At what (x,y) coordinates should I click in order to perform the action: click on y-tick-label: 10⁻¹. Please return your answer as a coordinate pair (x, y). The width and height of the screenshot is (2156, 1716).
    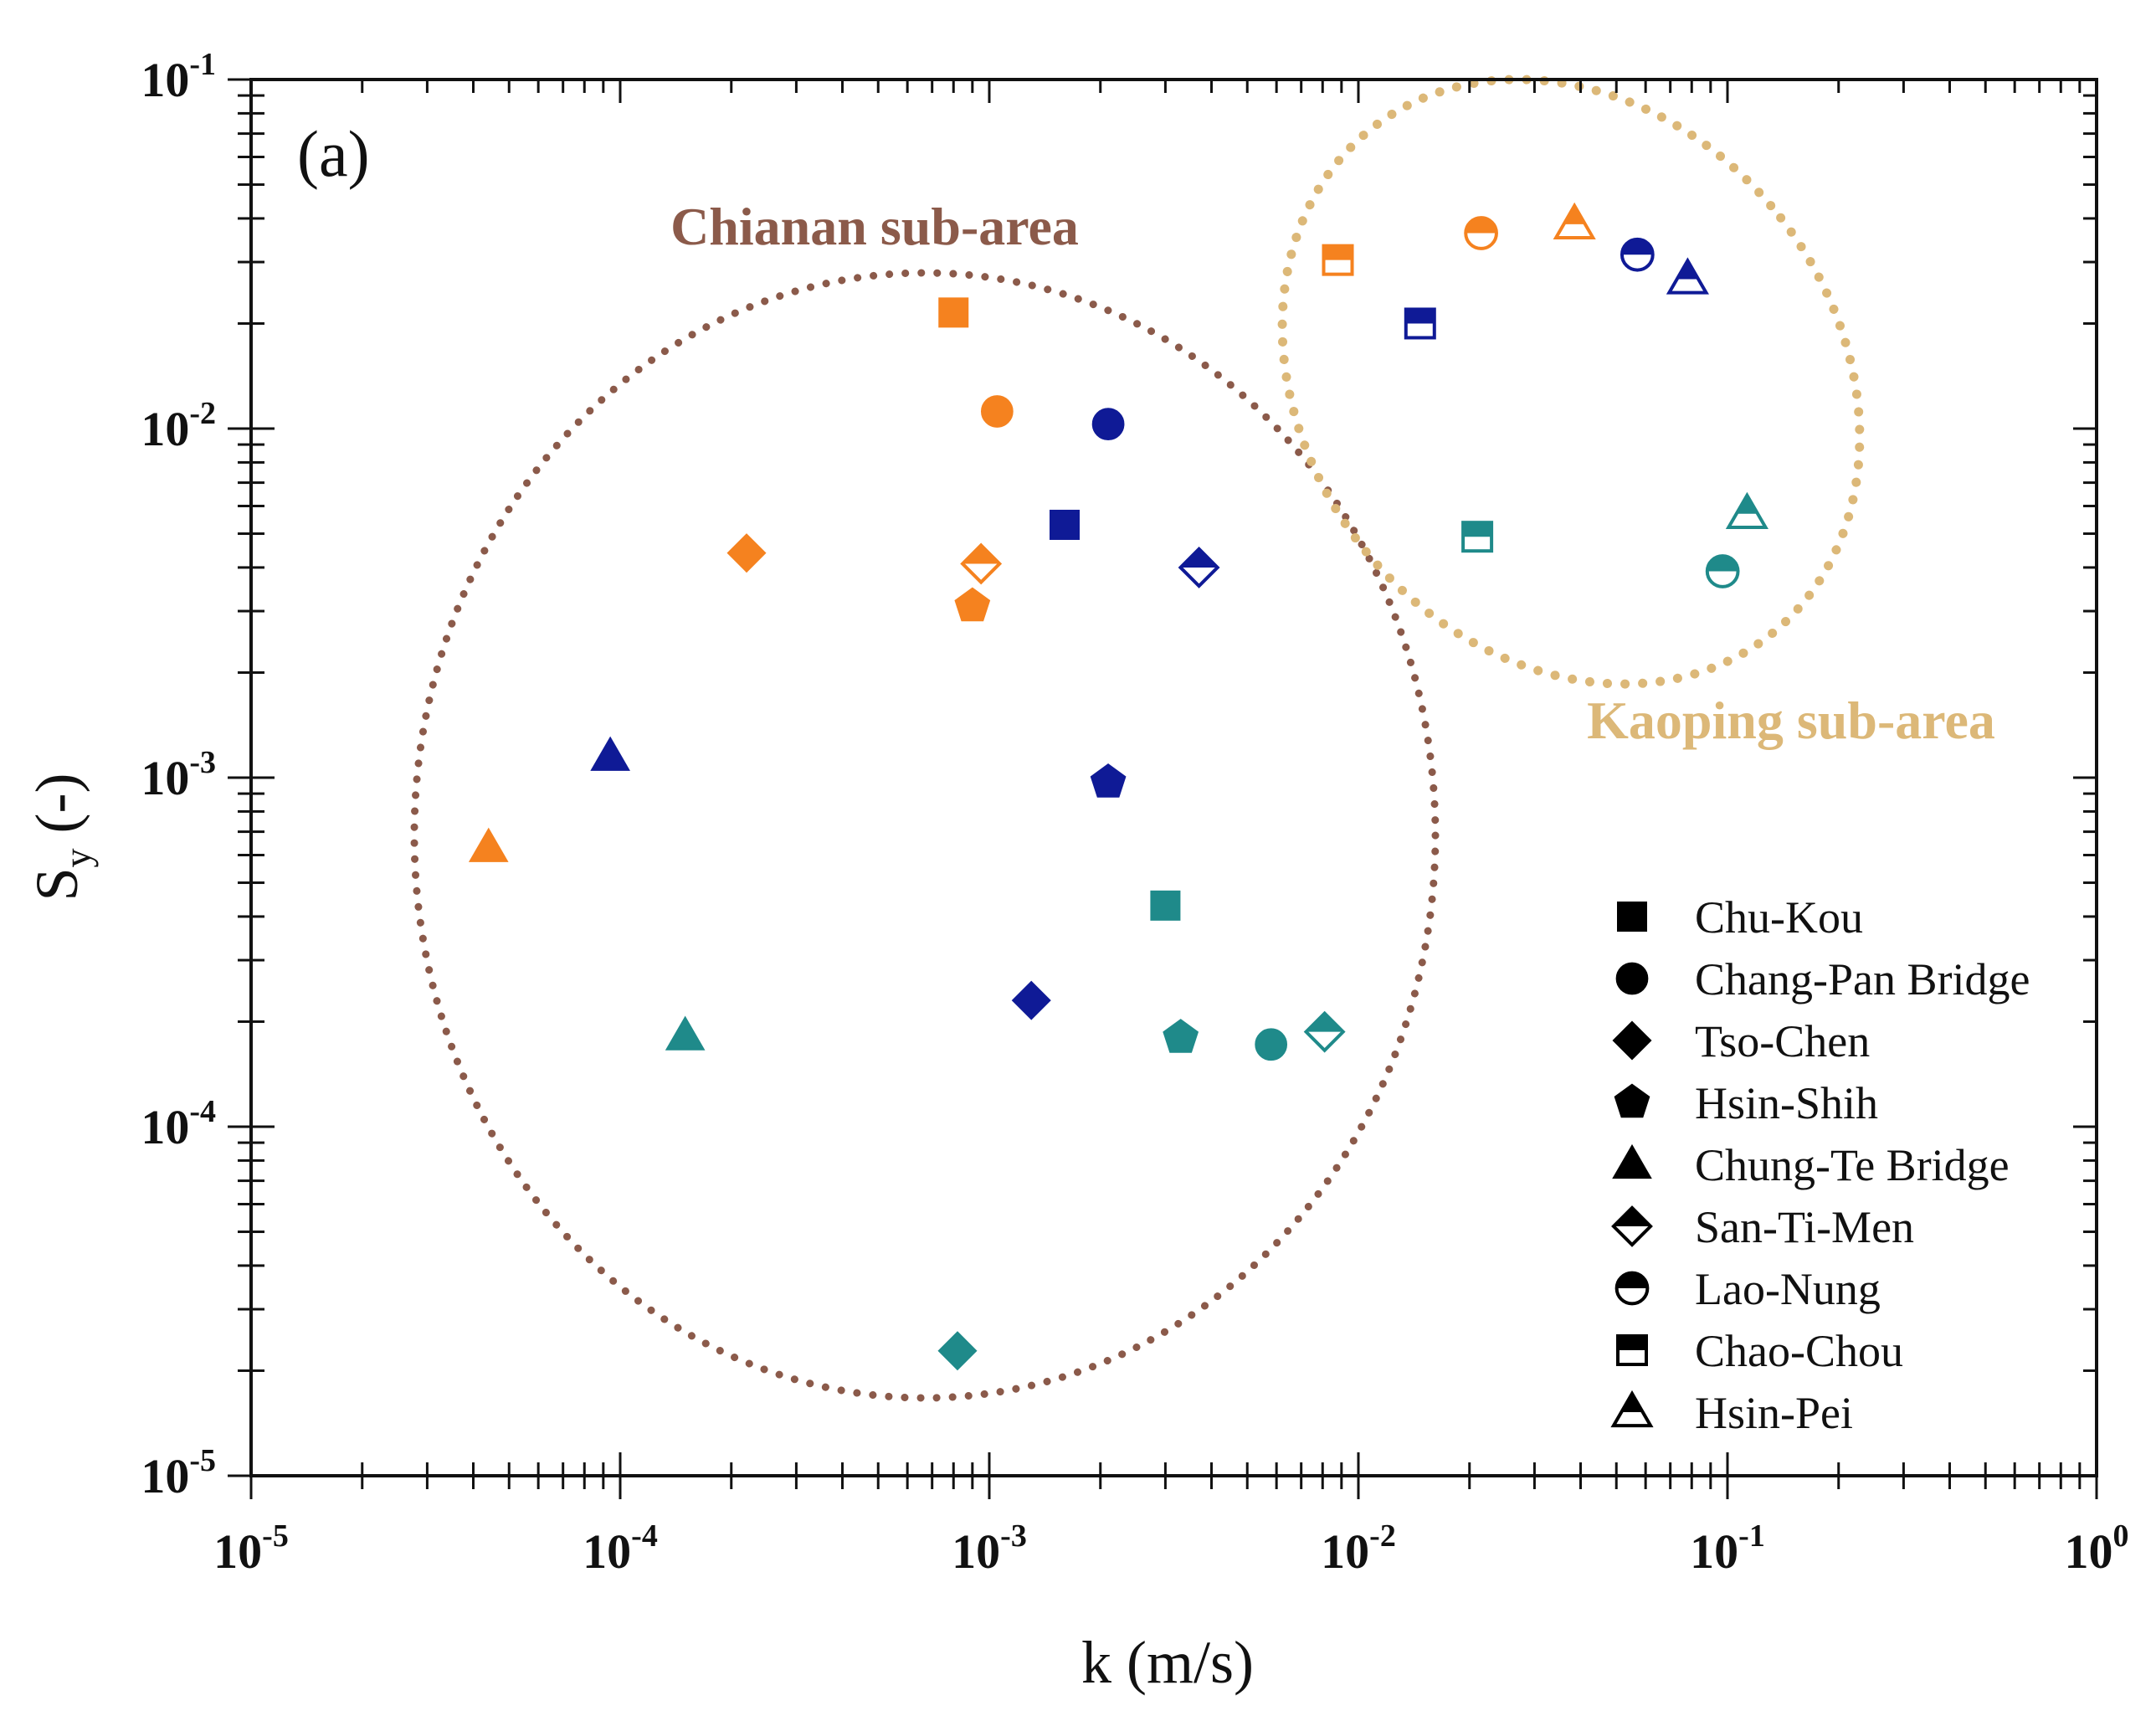
    Looking at the image, I should click on (178, 77).